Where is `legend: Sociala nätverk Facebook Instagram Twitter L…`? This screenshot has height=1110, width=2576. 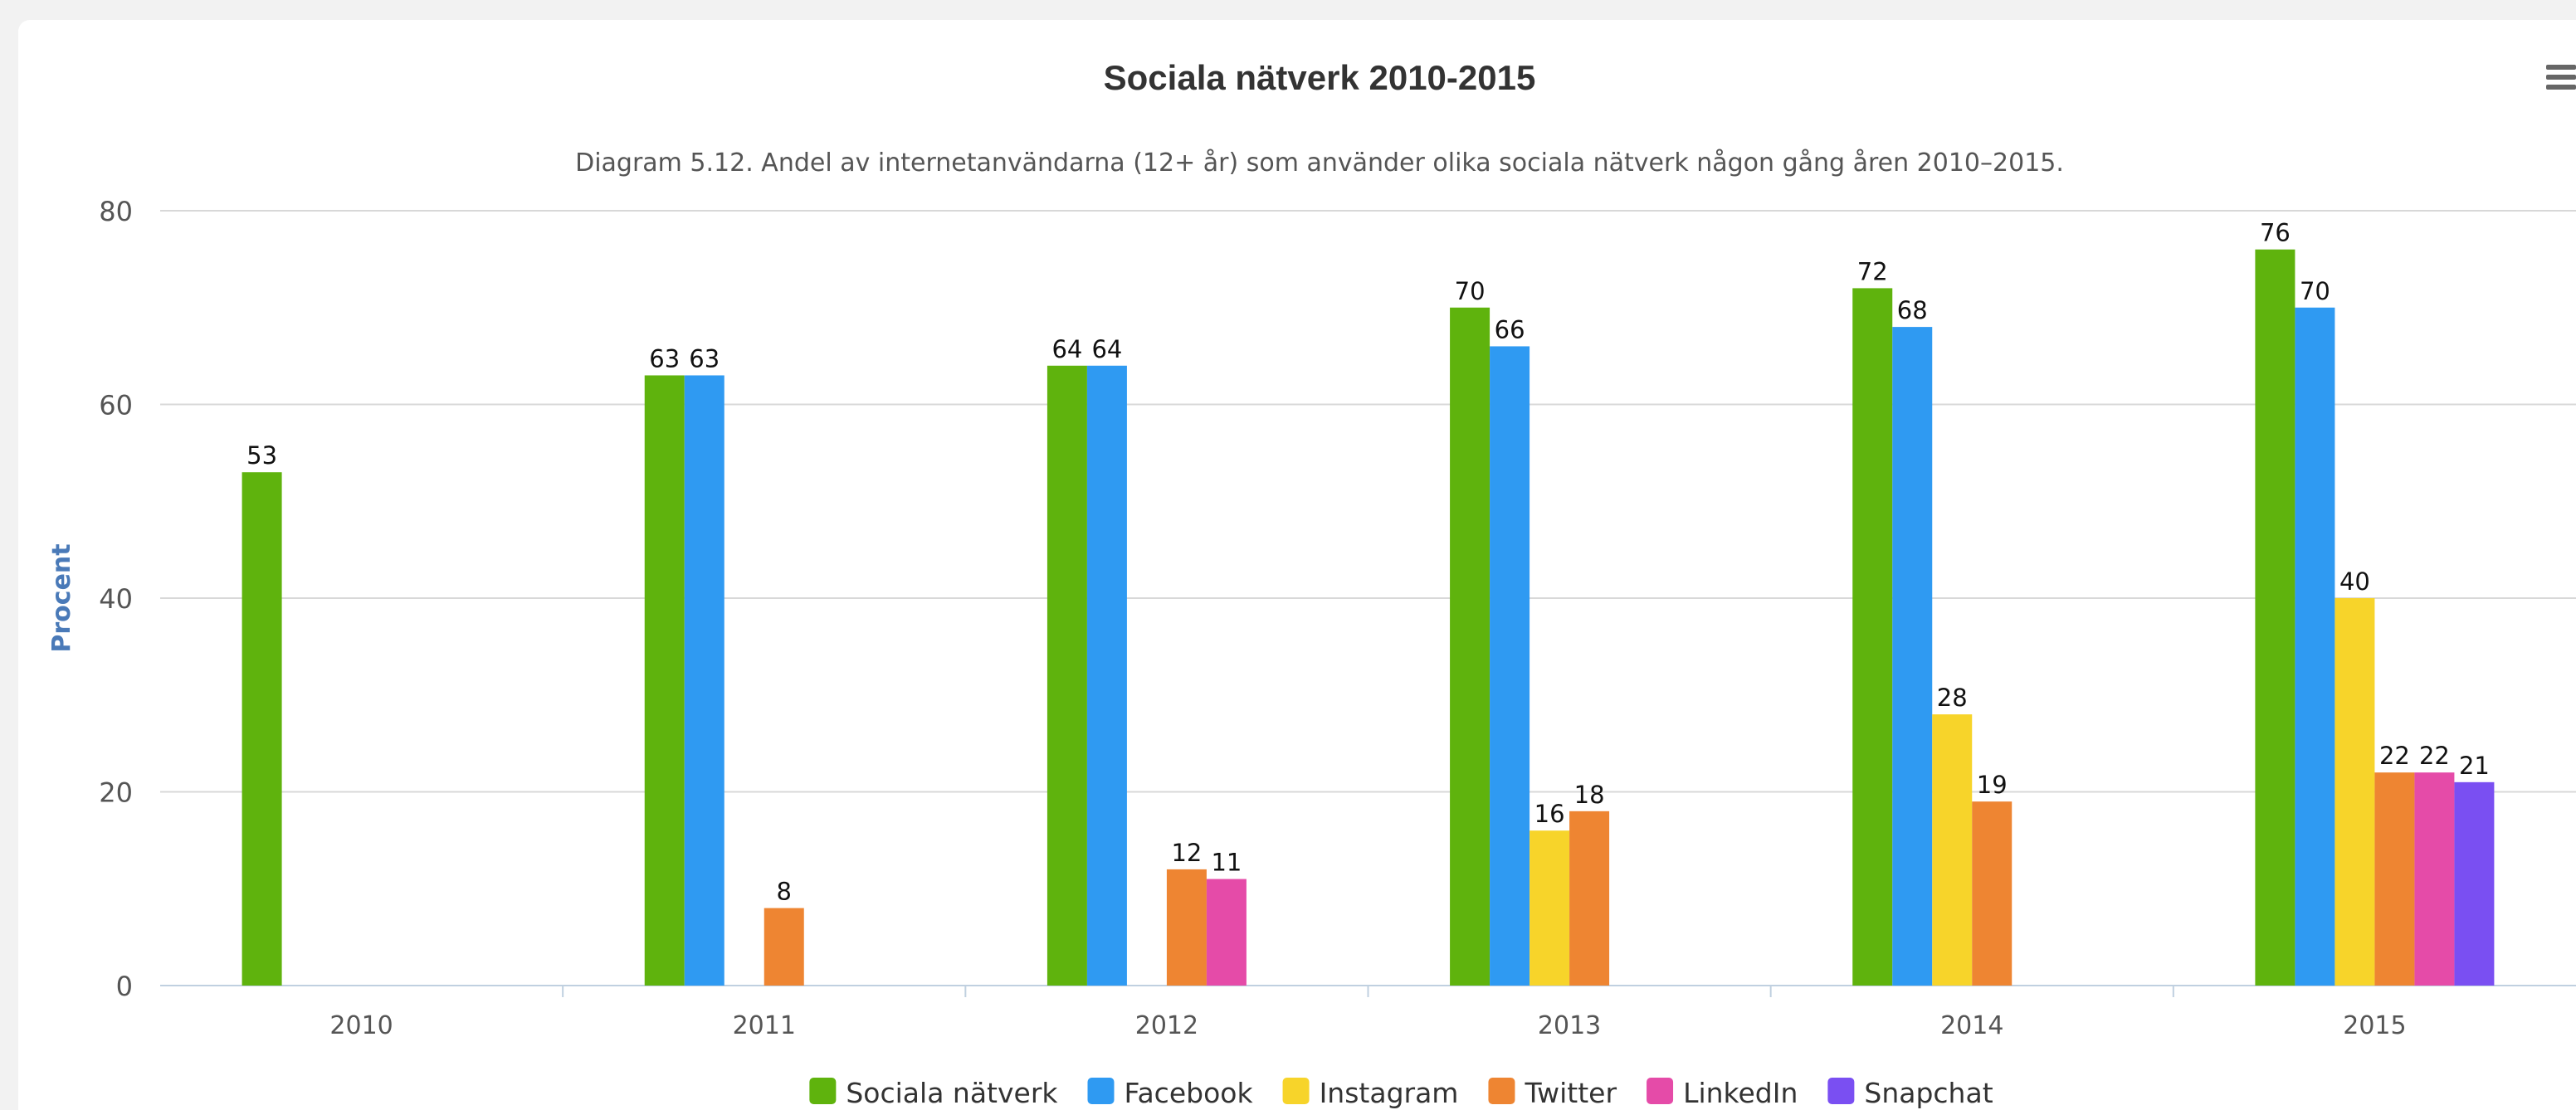
legend: Sociala nätverk Facebook Instagram Twitter L… is located at coordinates (1401, 1093).